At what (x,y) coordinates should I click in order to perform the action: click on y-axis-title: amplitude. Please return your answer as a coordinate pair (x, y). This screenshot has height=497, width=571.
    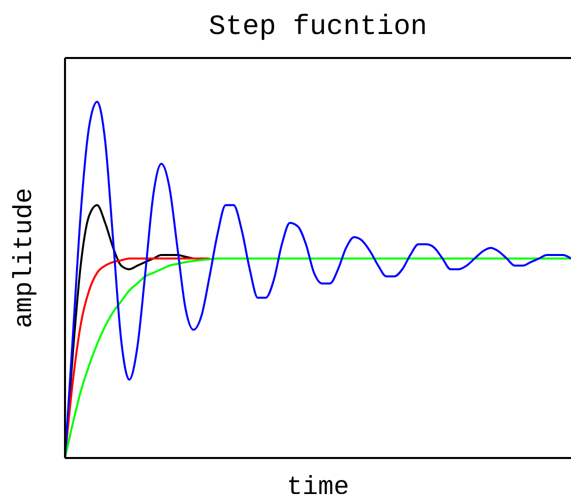
    Looking at the image, I should click on (24, 258).